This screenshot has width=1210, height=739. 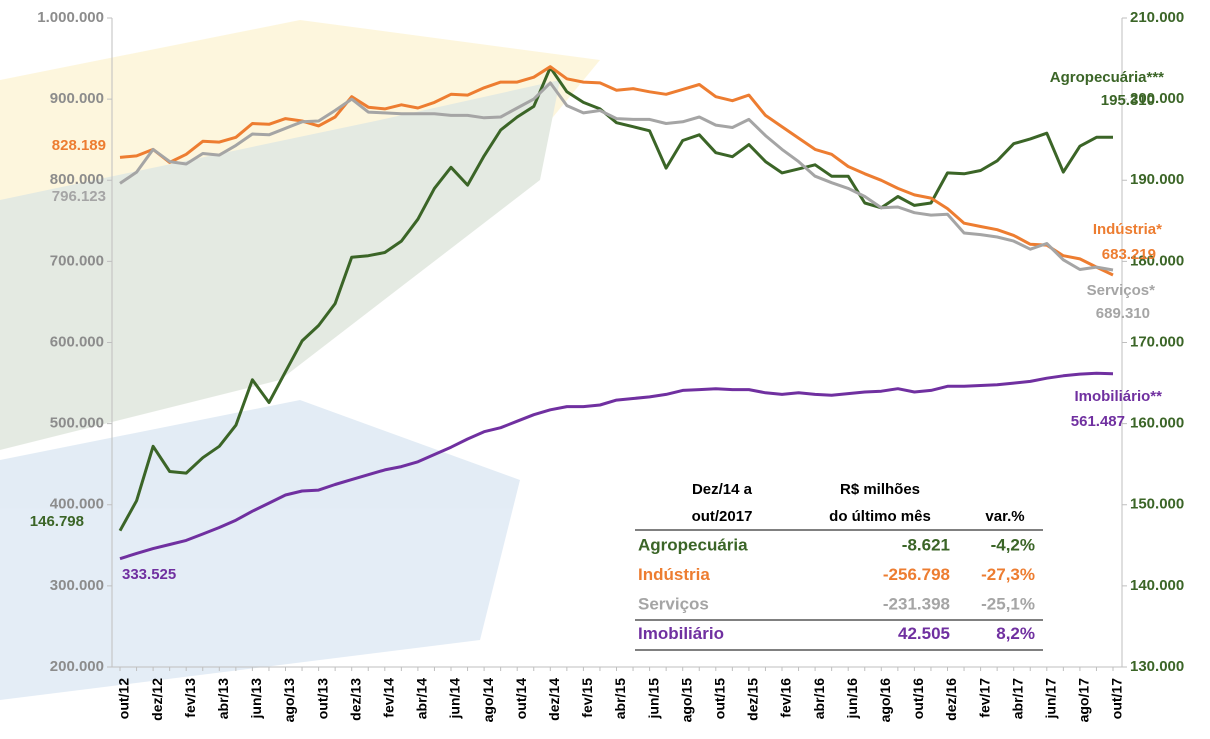 What do you see at coordinates (693, 544) in the screenshot?
I see `table-cell: Agropecuária` at bounding box center [693, 544].